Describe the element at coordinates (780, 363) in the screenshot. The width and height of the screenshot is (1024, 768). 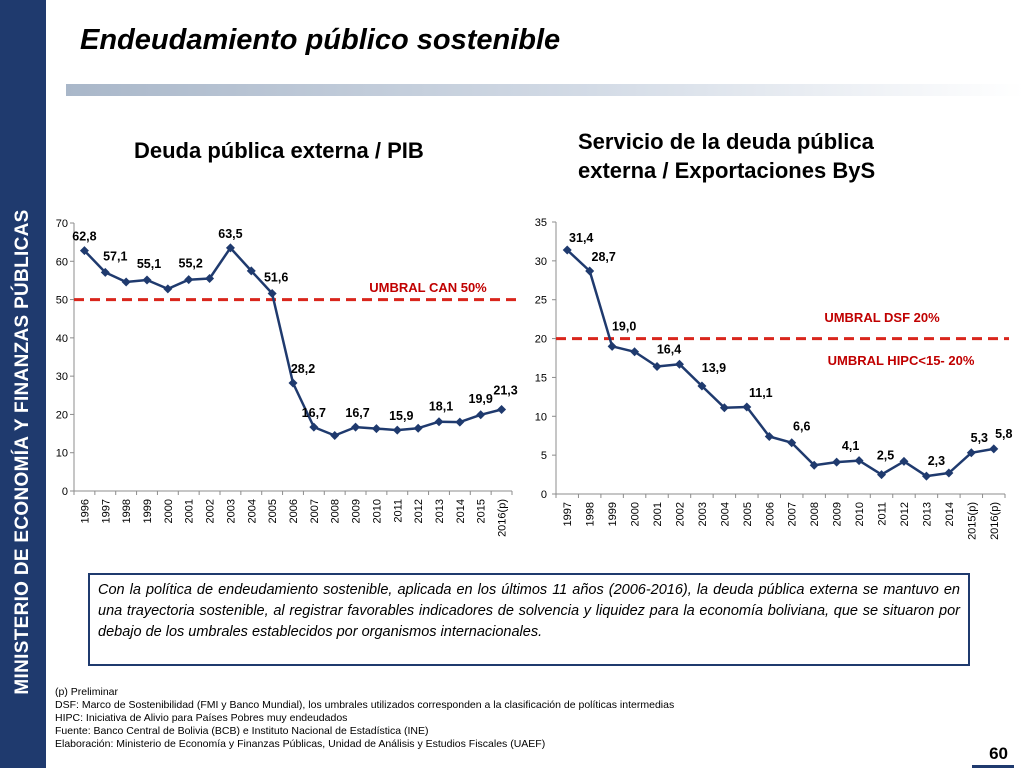
I see `series-line` at that location.